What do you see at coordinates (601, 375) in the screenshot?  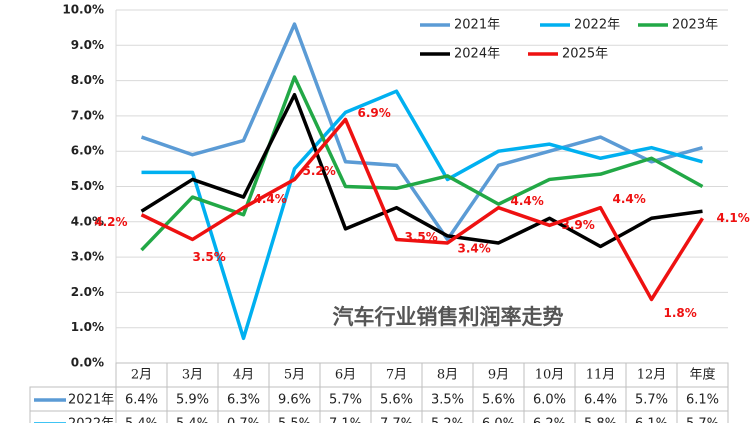 I see `x-tick-label: 11月` at bounding box center [601, 375].